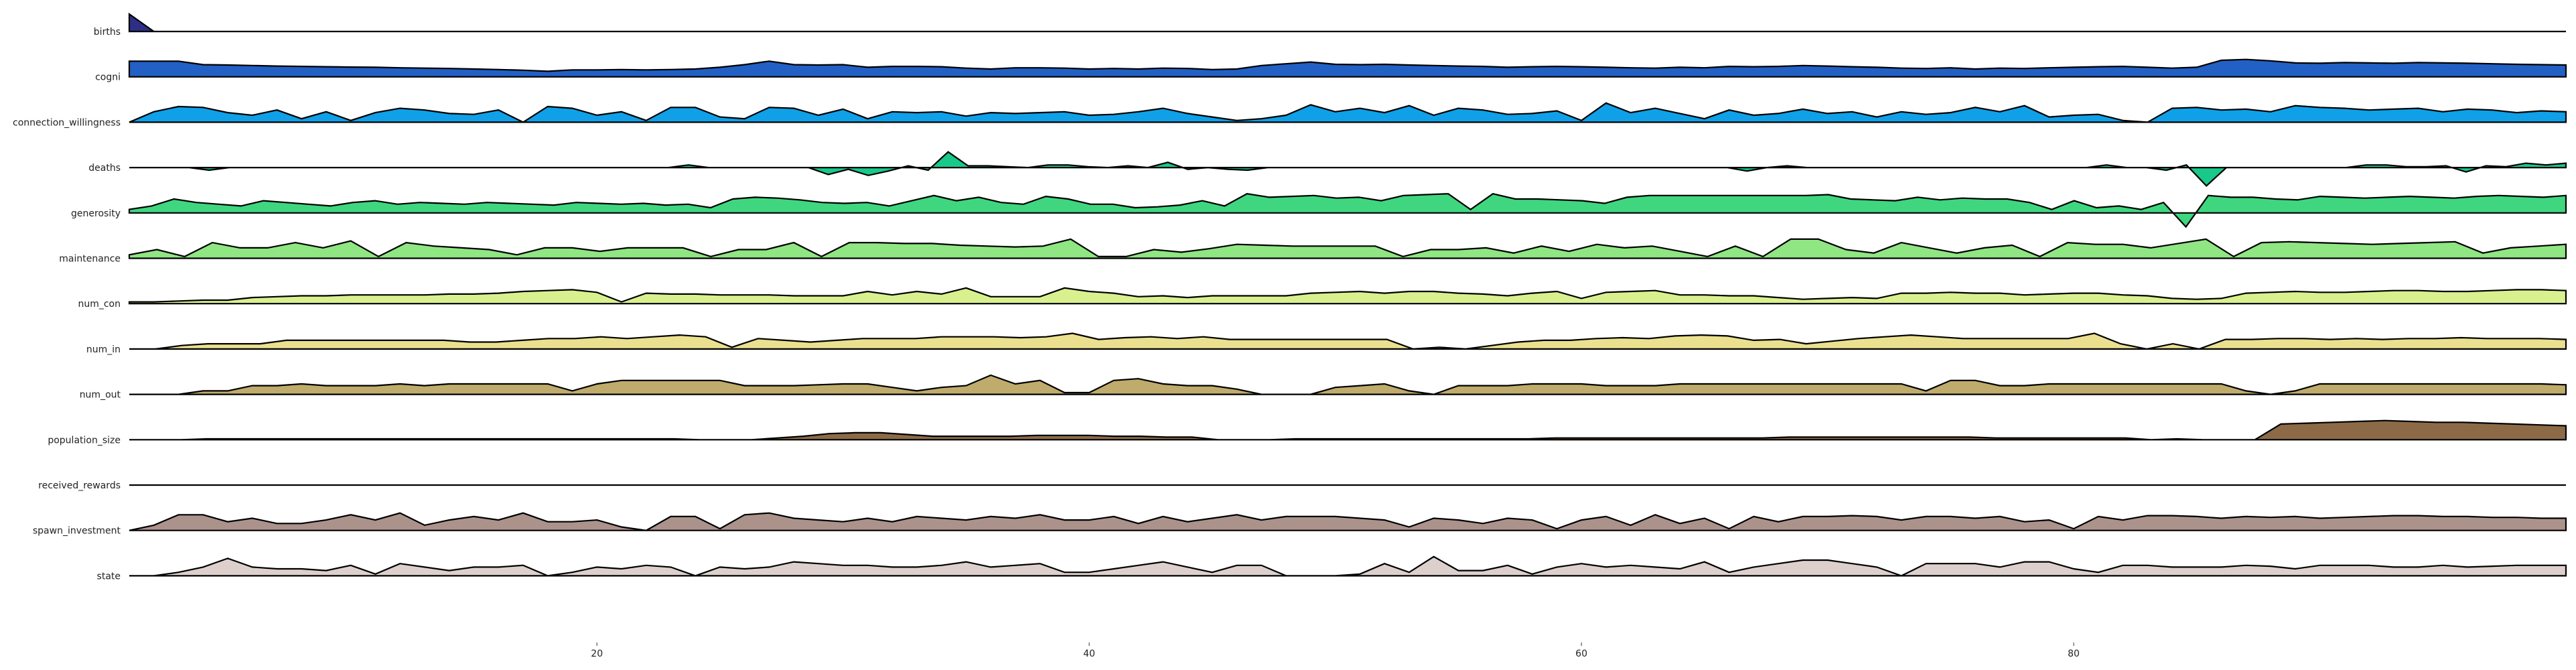 The width and height of the screenshot is (2576, 670). I want to click on ridge-row: births, so click(1330, 25).